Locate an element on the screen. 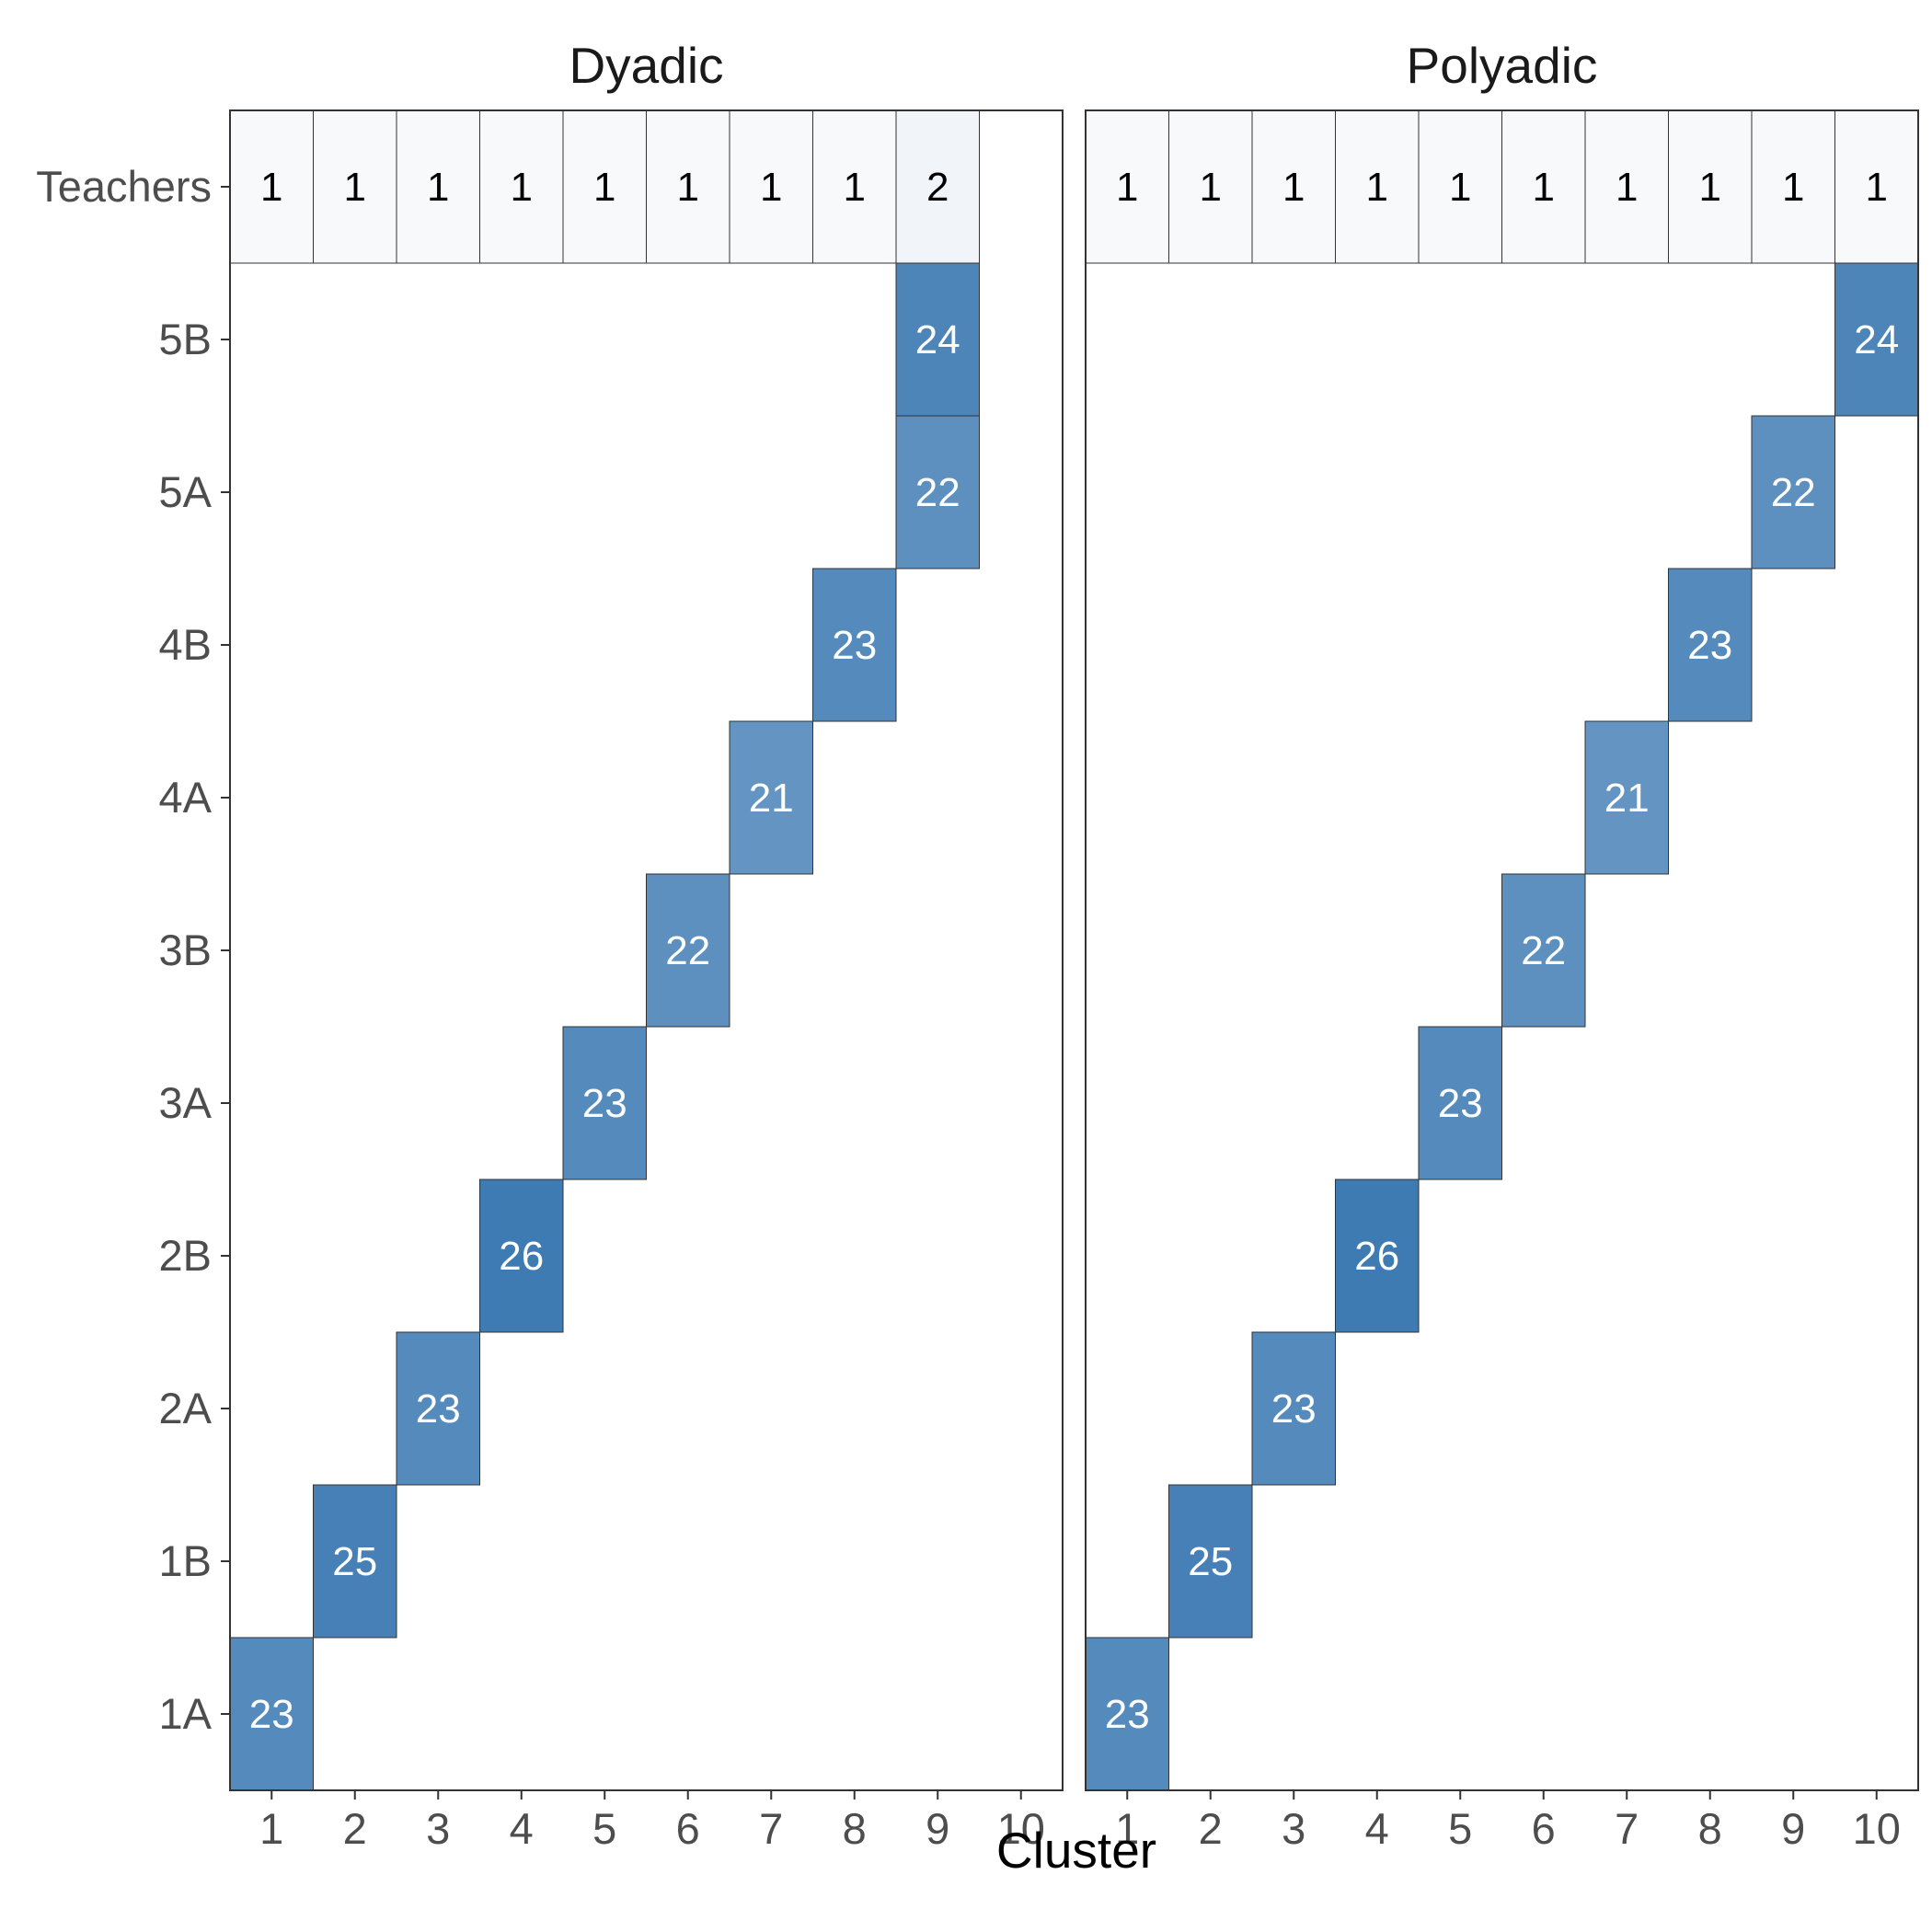 This screenshot has height=1932, width=1932. cell-value-label: 2 is located at coordinates (937, 187).